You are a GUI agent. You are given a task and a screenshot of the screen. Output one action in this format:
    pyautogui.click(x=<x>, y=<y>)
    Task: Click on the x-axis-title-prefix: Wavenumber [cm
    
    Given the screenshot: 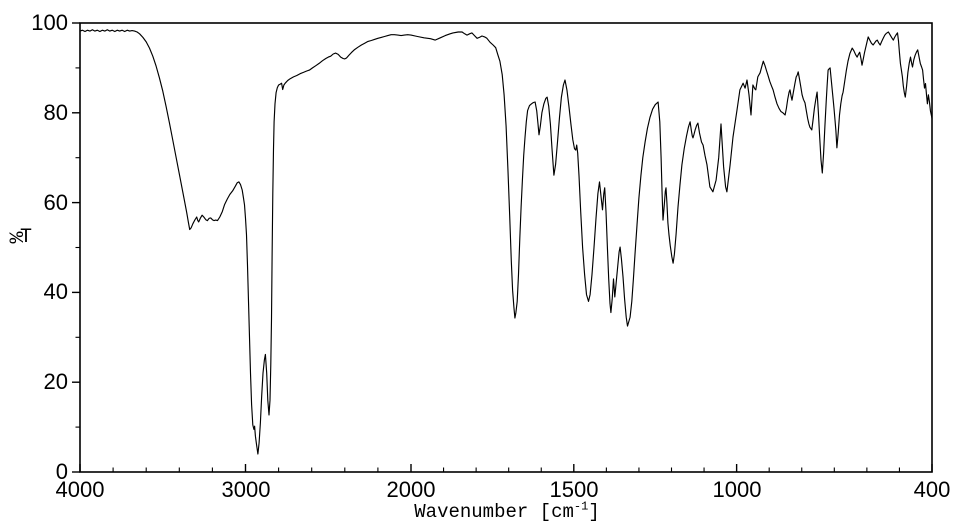 What is the action you would take?
    pyautogui.click(x=494, y=512)
    